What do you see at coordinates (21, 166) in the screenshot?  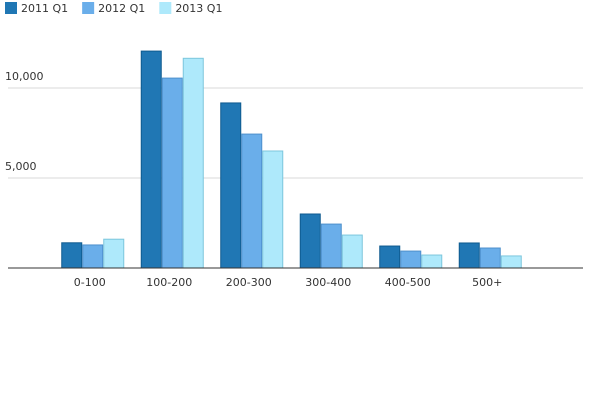 I see `y-tick-label: 5,000` at bounding box center [21, 166].